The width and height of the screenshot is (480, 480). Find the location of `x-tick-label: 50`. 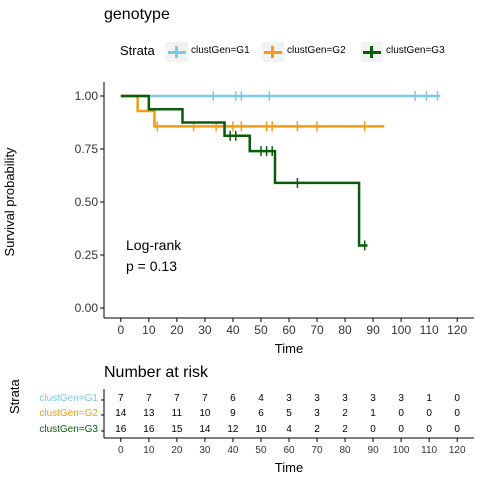

x-tick-label: 50 is located at coordinates (261, 330).